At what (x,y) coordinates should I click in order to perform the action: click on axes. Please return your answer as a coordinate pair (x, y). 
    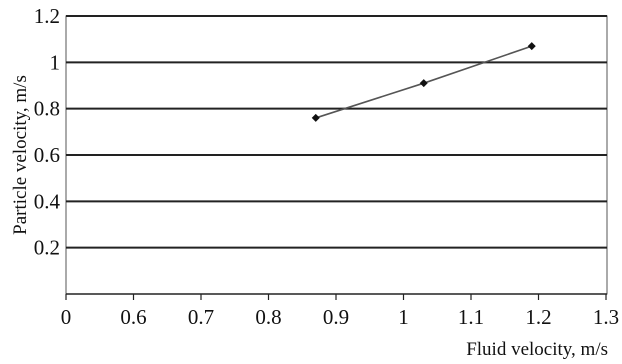
    Looking at the image, I should click on (336, 296).